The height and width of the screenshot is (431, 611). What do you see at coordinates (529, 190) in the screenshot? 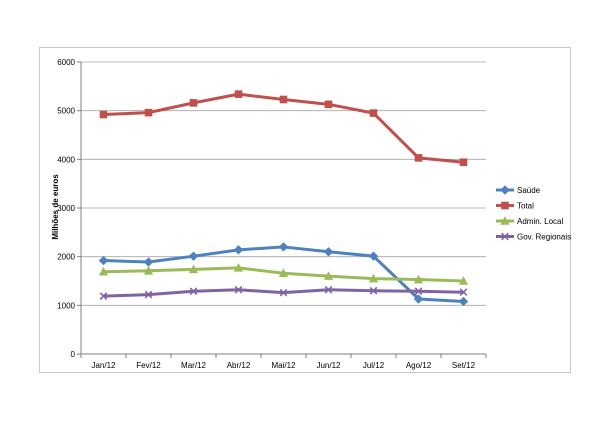
I see `legend-label: Saúde` at bounding box center [529, 190].